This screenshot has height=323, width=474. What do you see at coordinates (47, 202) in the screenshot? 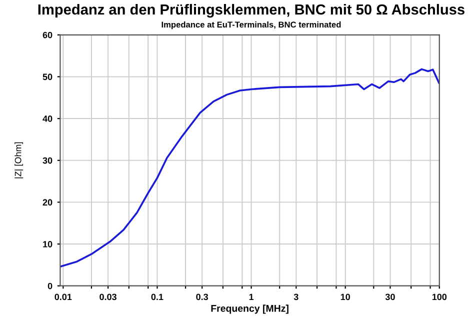
I see `y-tick-label: 20` at bounding box center [47, 202].